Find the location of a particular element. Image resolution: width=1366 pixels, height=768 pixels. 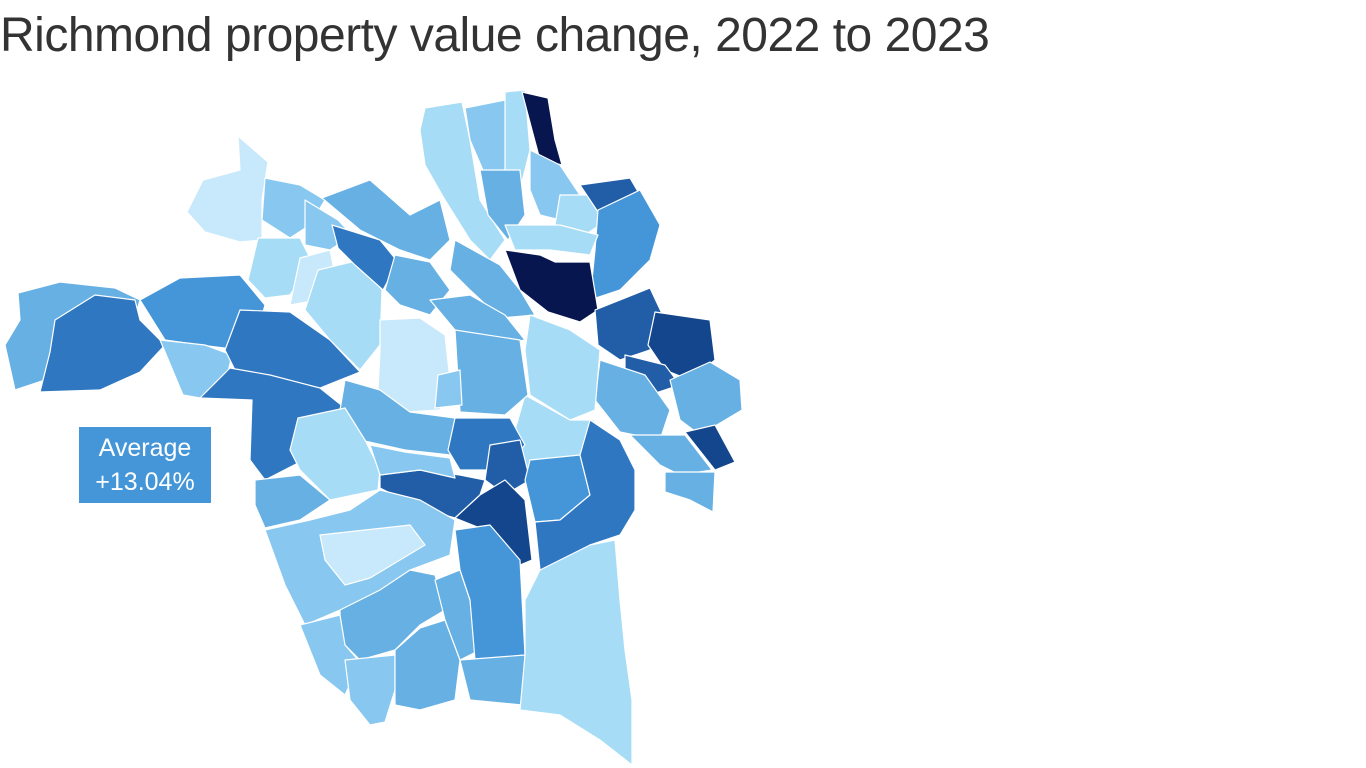

average-value: +13.04% is located at coordinates (145, 482).